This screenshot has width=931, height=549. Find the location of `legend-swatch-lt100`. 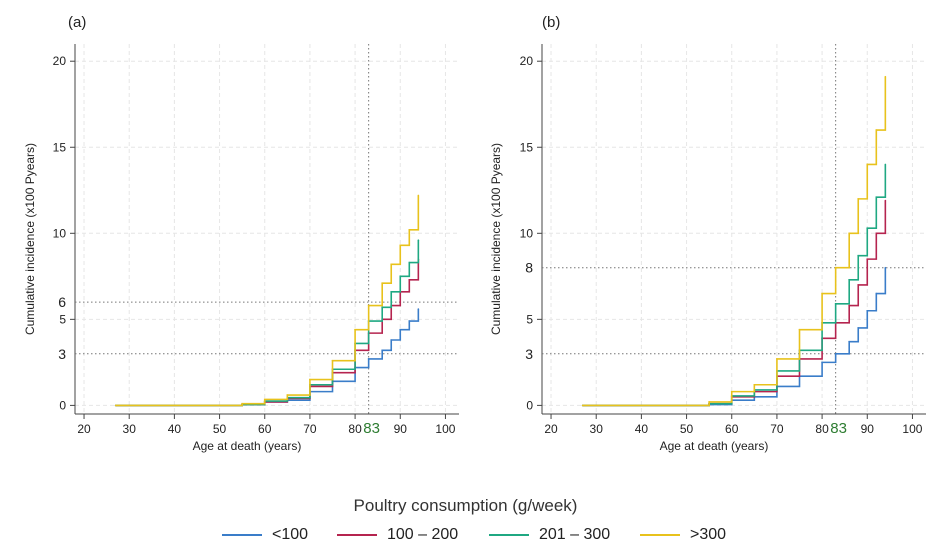

legend-swatch-lt100 is located at coordinates (242, 535).